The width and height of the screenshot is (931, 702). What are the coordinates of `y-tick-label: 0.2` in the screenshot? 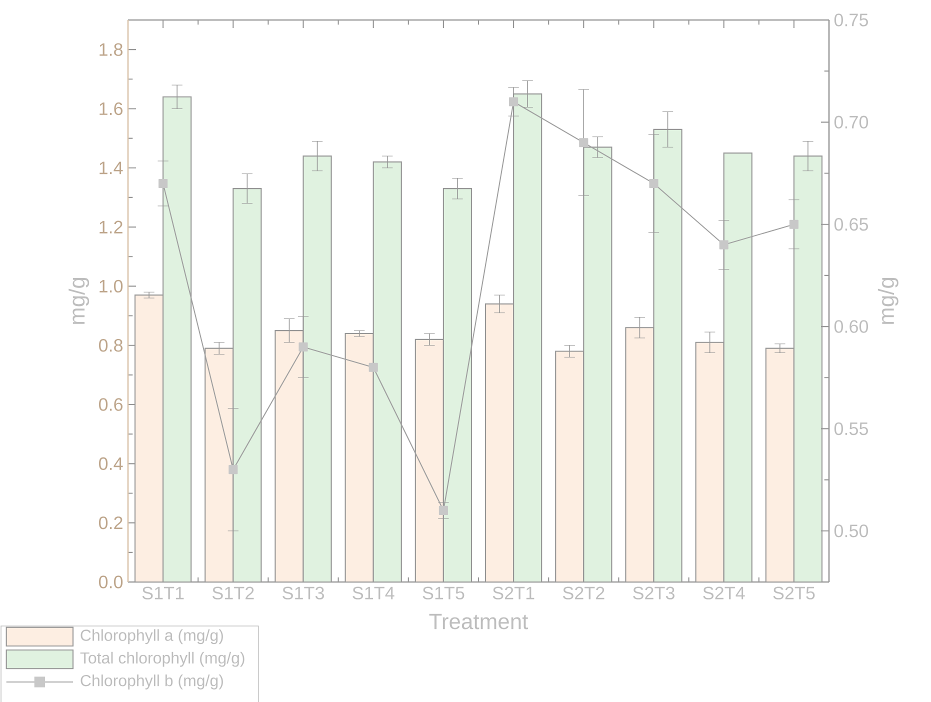 It's located at (110, 523).